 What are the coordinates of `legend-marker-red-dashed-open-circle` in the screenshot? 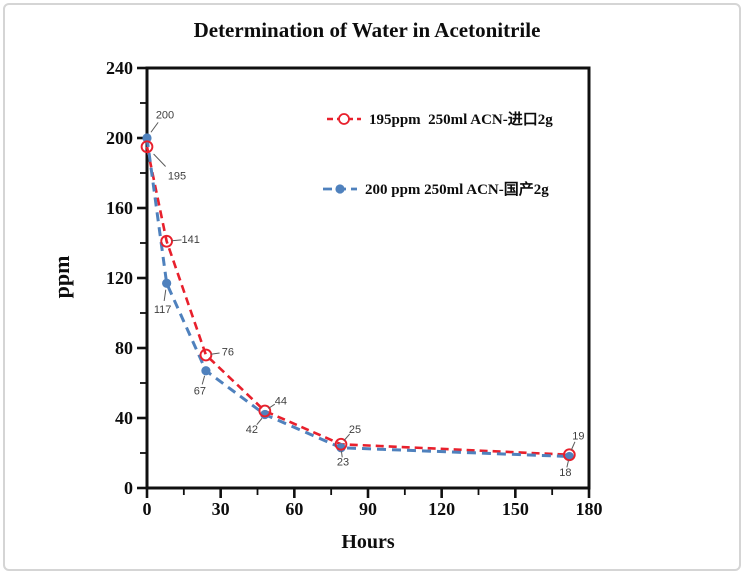 It's located at (344, 118).